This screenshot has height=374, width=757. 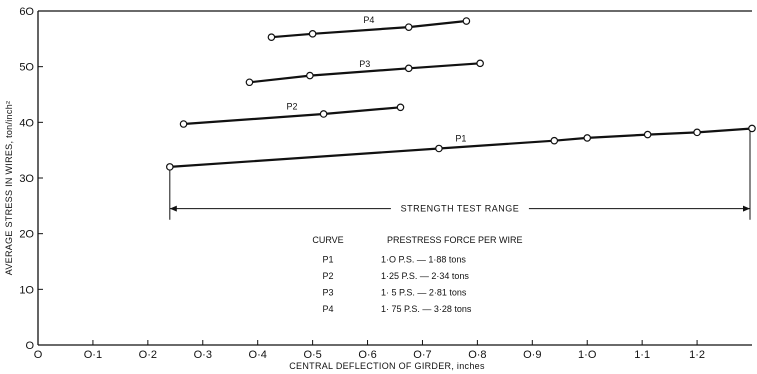 I want to click on table-cell-prestress: 1· 75 P.S. — 3·28 tons, so click(x=426, y=309).